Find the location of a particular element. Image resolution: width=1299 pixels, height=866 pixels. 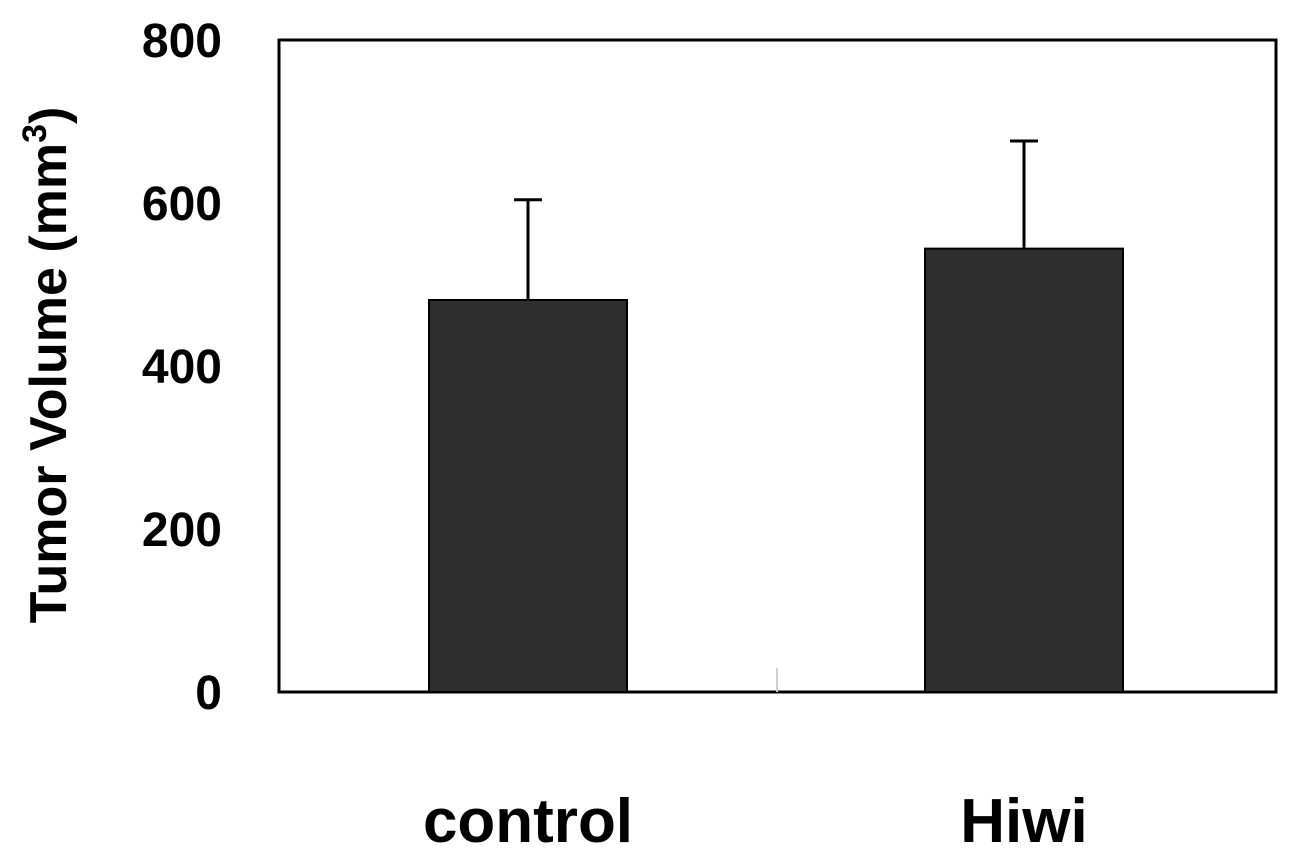

x-category-label: Hiwi is located at coordinates (1023, 821).